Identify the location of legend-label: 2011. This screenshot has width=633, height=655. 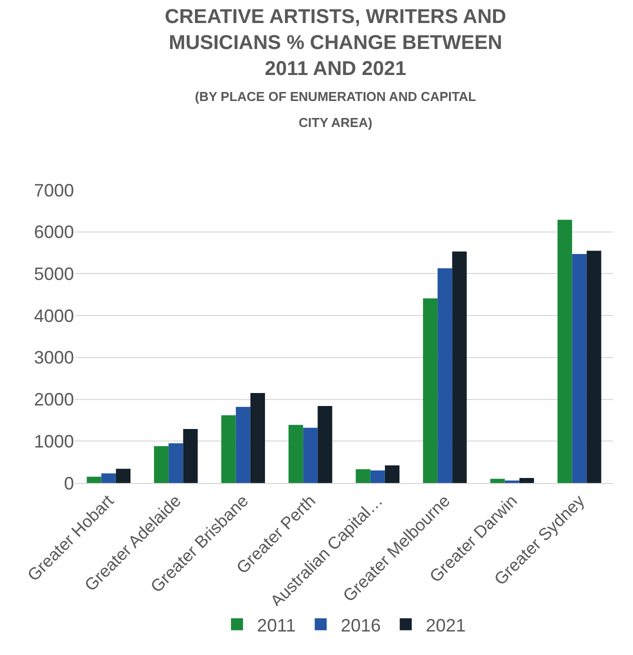
(276, 625).